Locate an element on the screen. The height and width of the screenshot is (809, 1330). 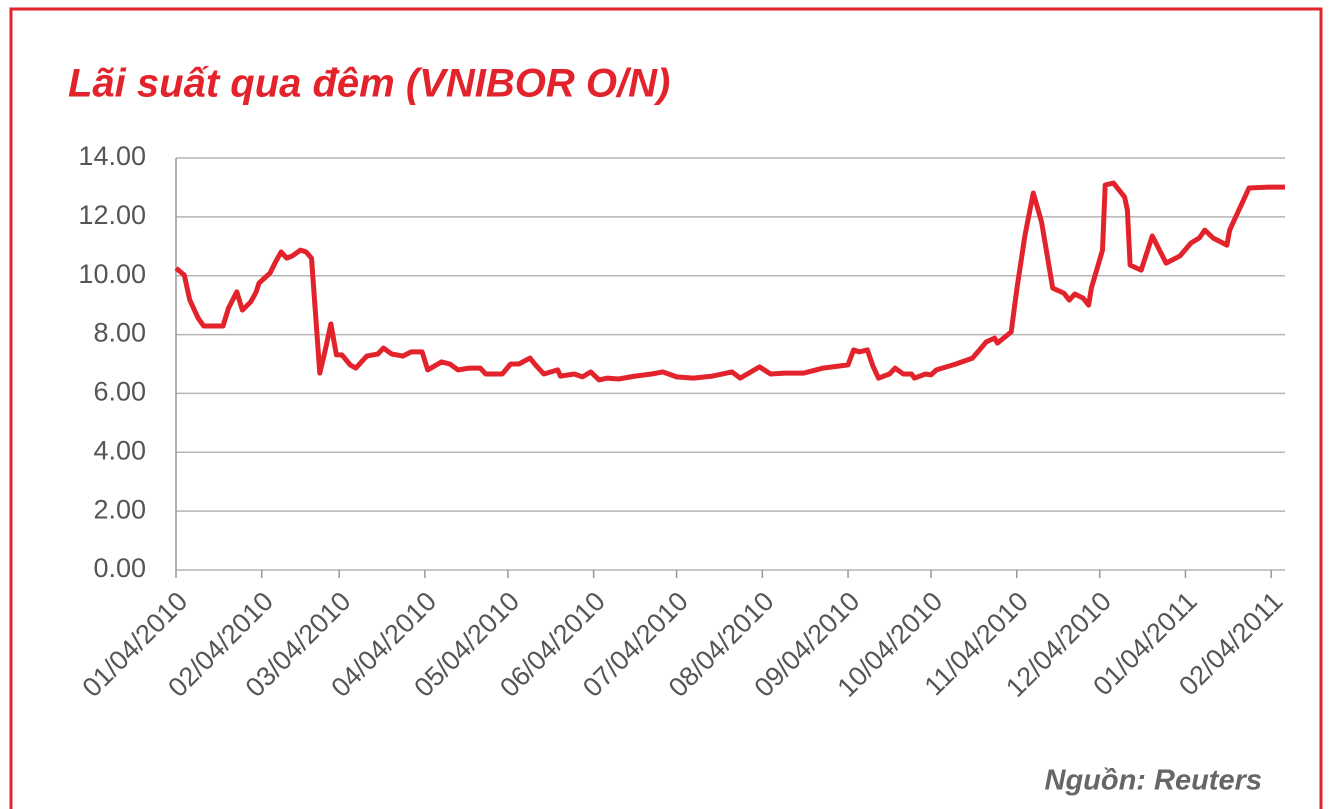
y-tick-label: 8.00 is located at coordinates (119, 333).